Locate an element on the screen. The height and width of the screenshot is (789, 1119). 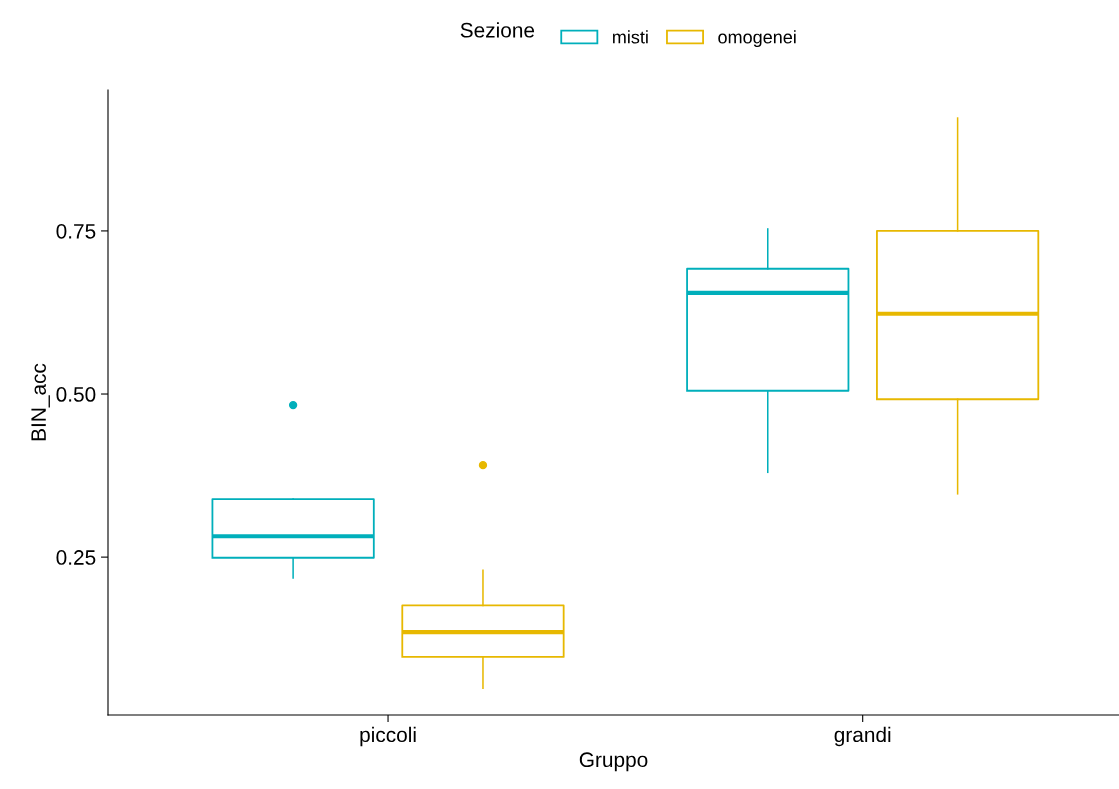
x-axis-title: Gruppo is located at coordinates (613, 762).